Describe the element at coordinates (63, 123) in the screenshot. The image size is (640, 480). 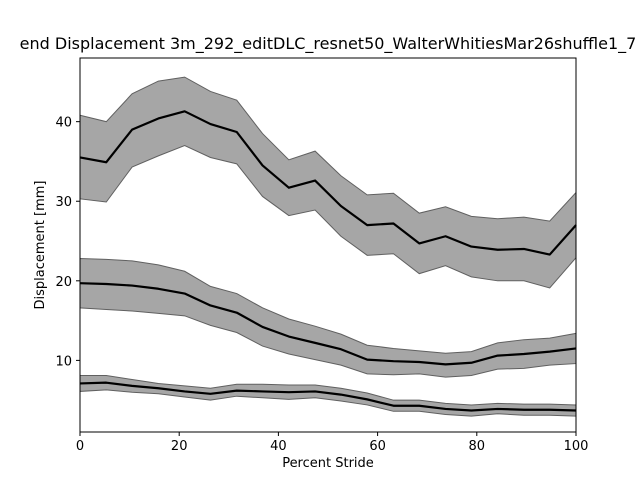
I see `y-tick-label: 40` at that location.